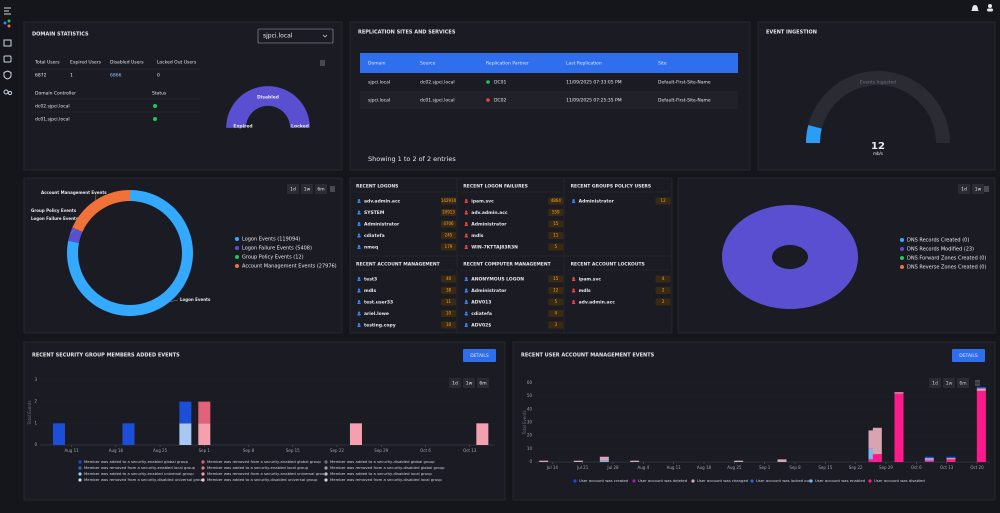 This screenshot has width=1000, height=513. Describe the element at coordinates (371, 248) in the screenshot. I see `user-name: nmeq` at that location.